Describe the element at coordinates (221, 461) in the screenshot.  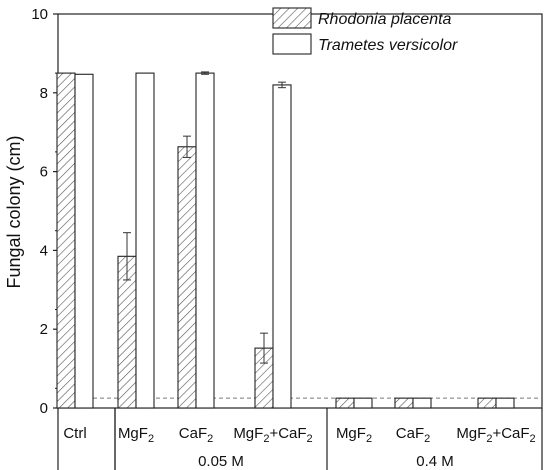
I see `group-label: 0.05 M` at that location.